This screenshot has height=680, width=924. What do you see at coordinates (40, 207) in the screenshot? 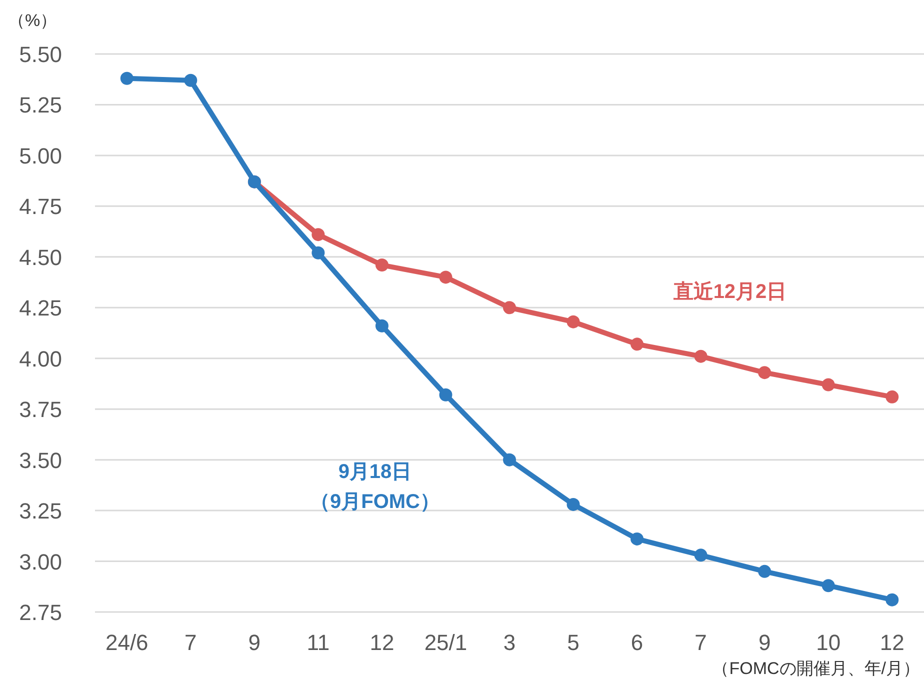
I see `y-tick-label: 4.75` at bounding box center [40, 207].